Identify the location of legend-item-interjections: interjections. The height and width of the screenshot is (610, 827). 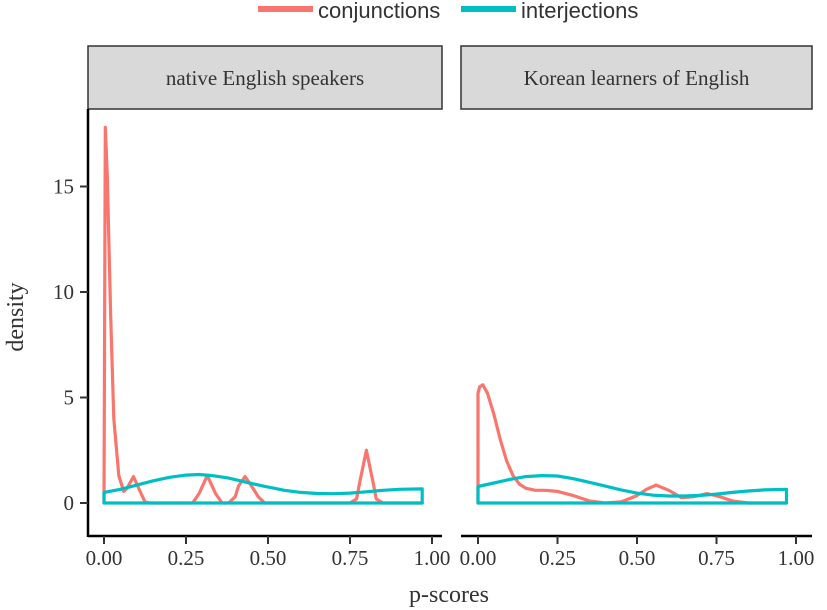
(549, 11).